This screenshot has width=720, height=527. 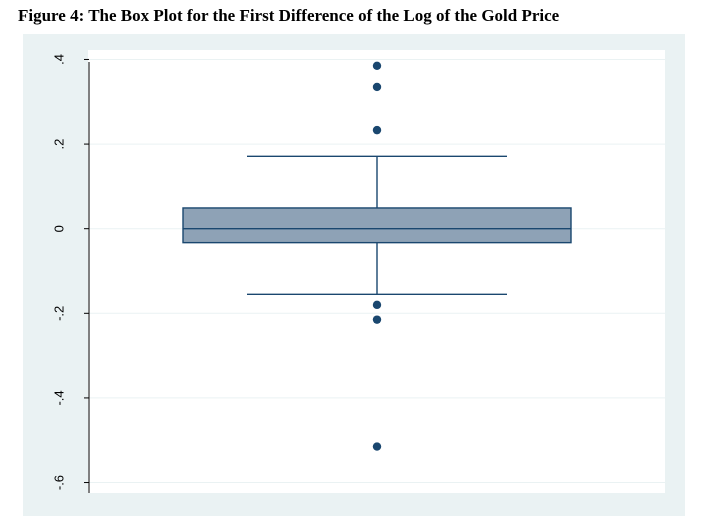 What do you see at coordinates (59, 313) in the screenshot?
I see `y-tick-label: -.2` at bounding box center [59, 313].